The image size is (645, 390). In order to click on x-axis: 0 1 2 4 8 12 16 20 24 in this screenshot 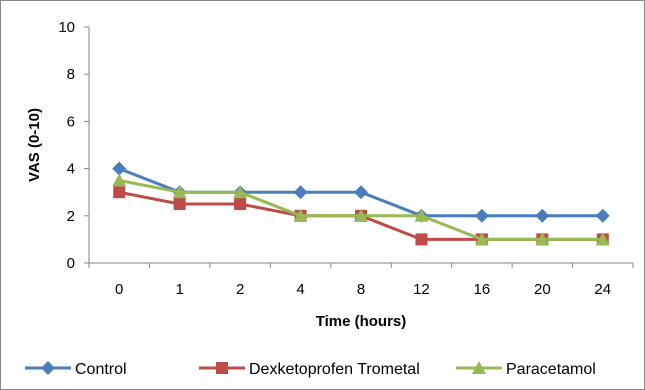, I will do `click(361, 280)`.